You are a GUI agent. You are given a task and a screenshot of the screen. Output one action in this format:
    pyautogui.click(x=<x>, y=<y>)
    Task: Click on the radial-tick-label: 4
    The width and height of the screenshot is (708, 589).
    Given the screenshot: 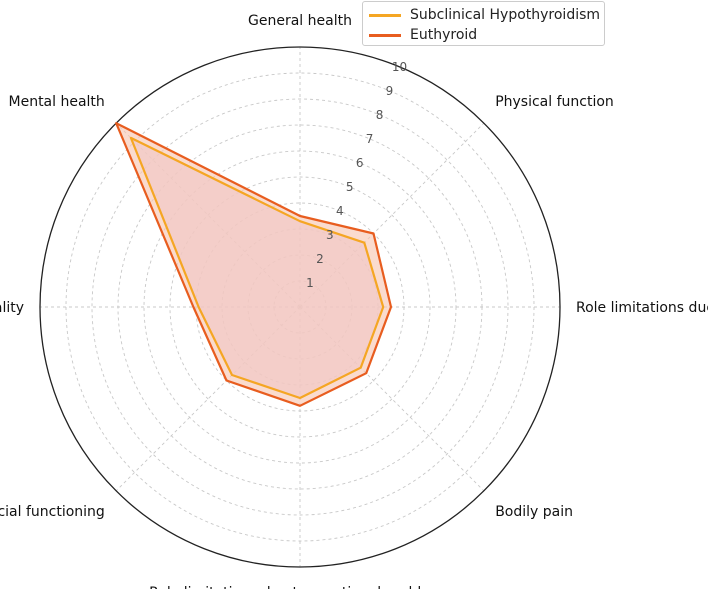 What is the action you would take?
    pyautogui.click(x=340, y=211)
    